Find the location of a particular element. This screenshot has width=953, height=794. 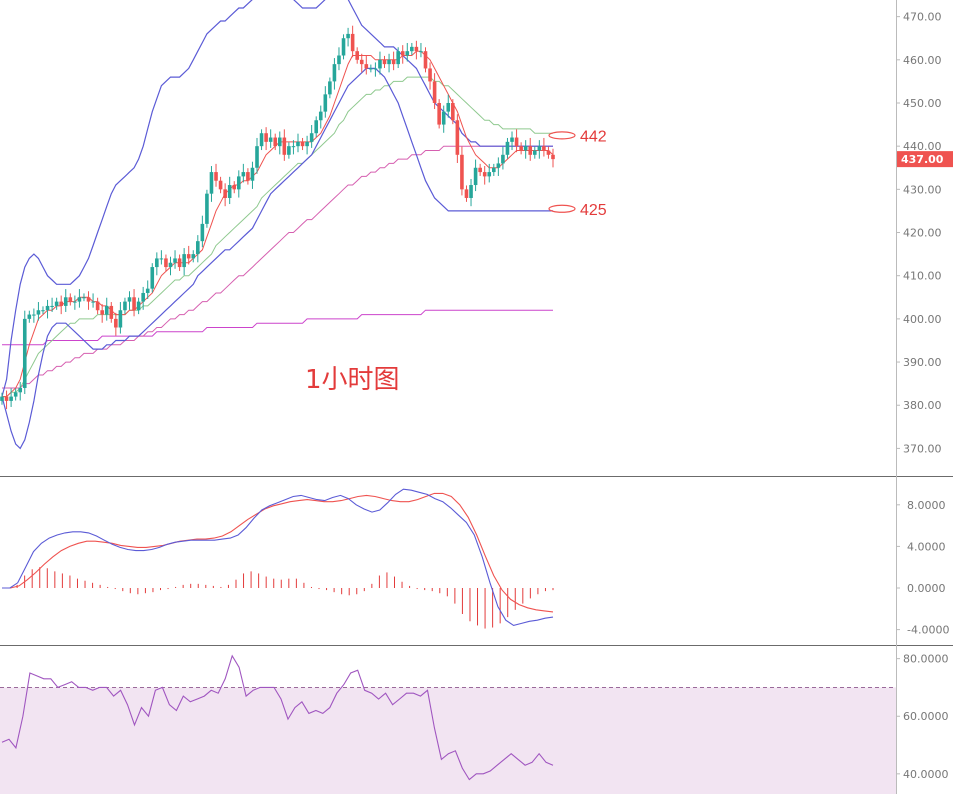

rsi-tick-label: 80.0000 is located at coordinates (926, 659).